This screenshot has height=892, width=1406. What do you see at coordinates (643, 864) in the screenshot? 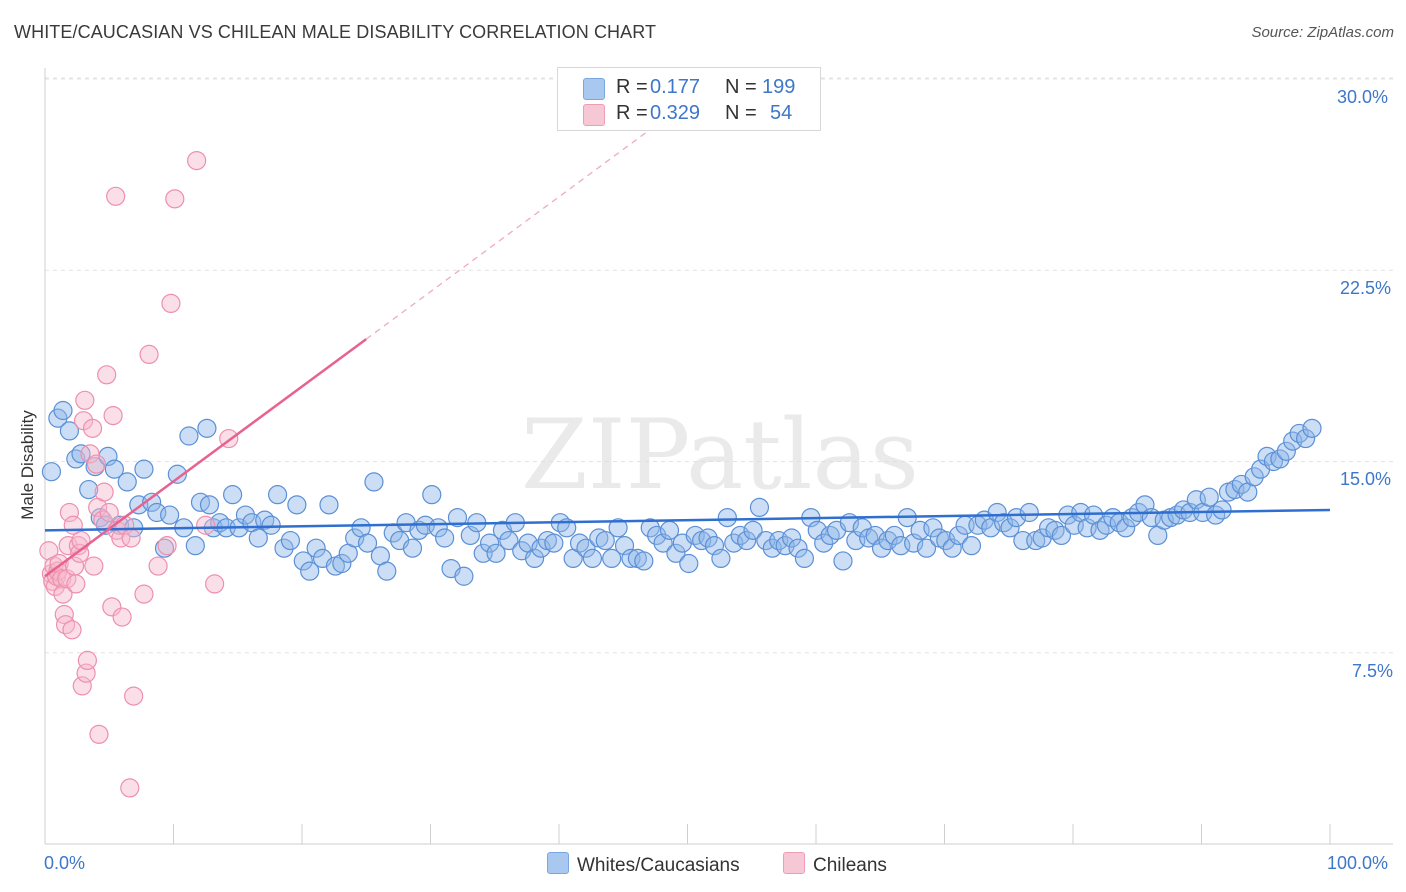
I see `legend-item-whites: Whites/Caucasians` at bounding box center [643, 864].